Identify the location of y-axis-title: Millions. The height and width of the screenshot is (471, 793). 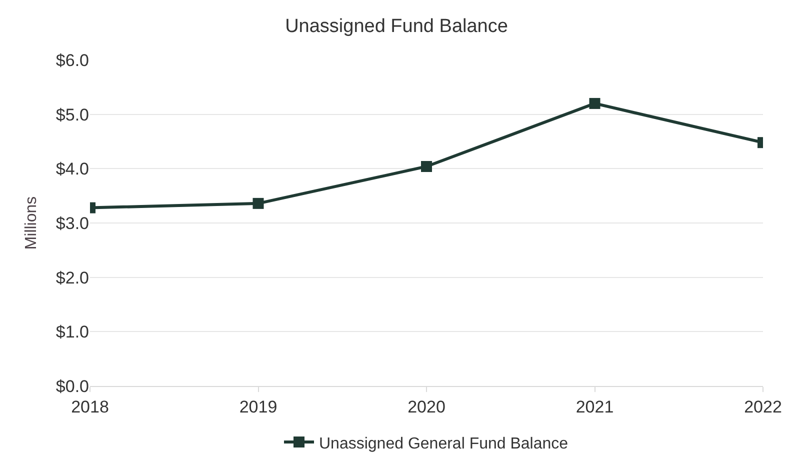
(31, 223).